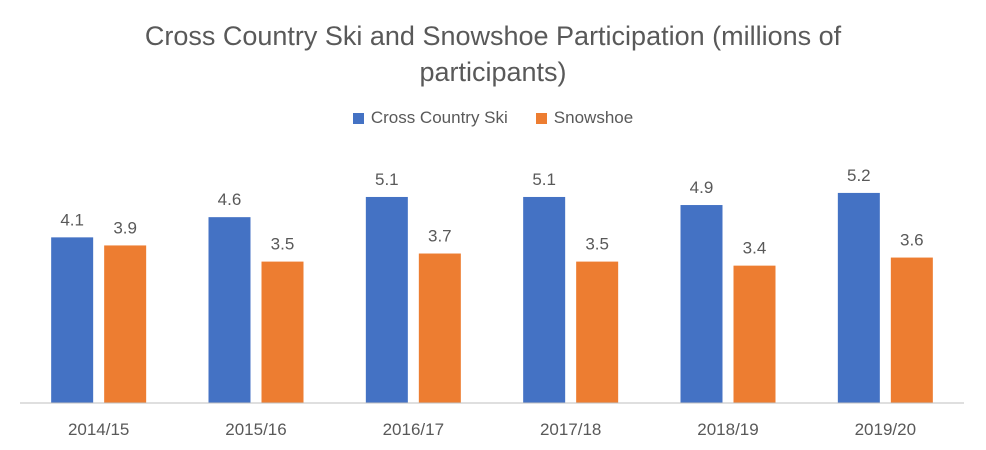 The height and width of the screenshot is (450, 986). What do you see at coordinates (98, 429) in the screenshot?
I see `x-tick-label-2014-15: 2014/15` at bounding box center [98, 429].